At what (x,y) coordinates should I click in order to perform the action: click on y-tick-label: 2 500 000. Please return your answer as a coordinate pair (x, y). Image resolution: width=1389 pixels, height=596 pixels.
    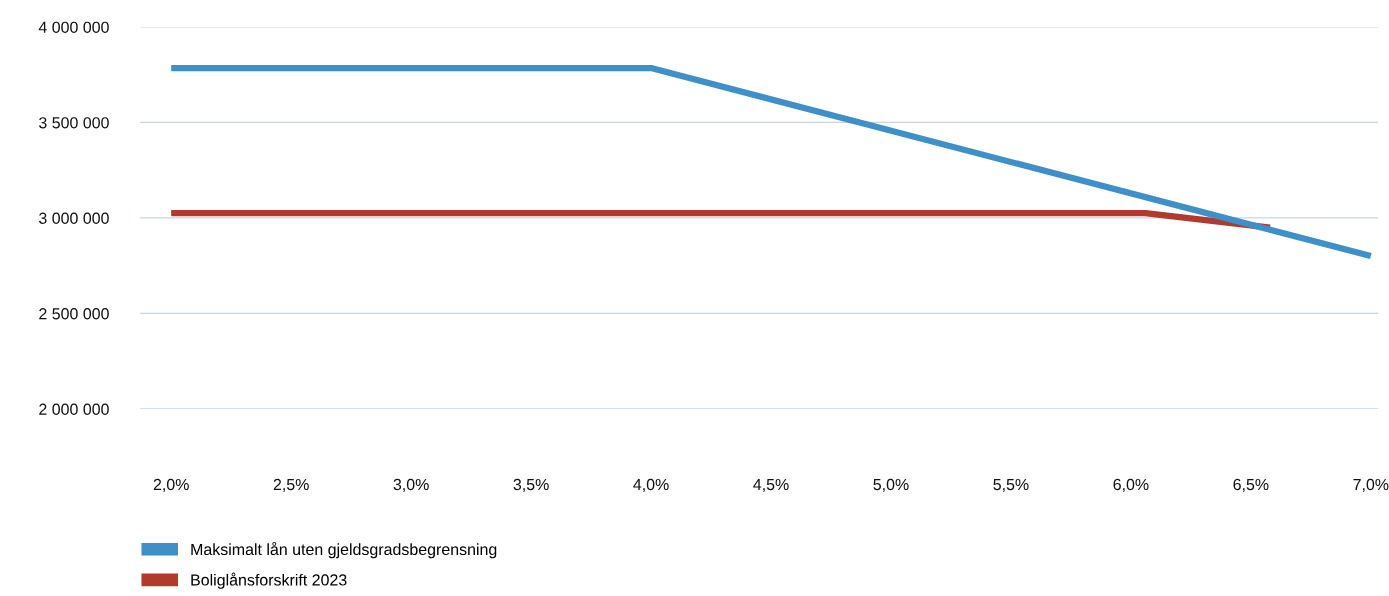
    Looking at the image, I should click on (74, 314).